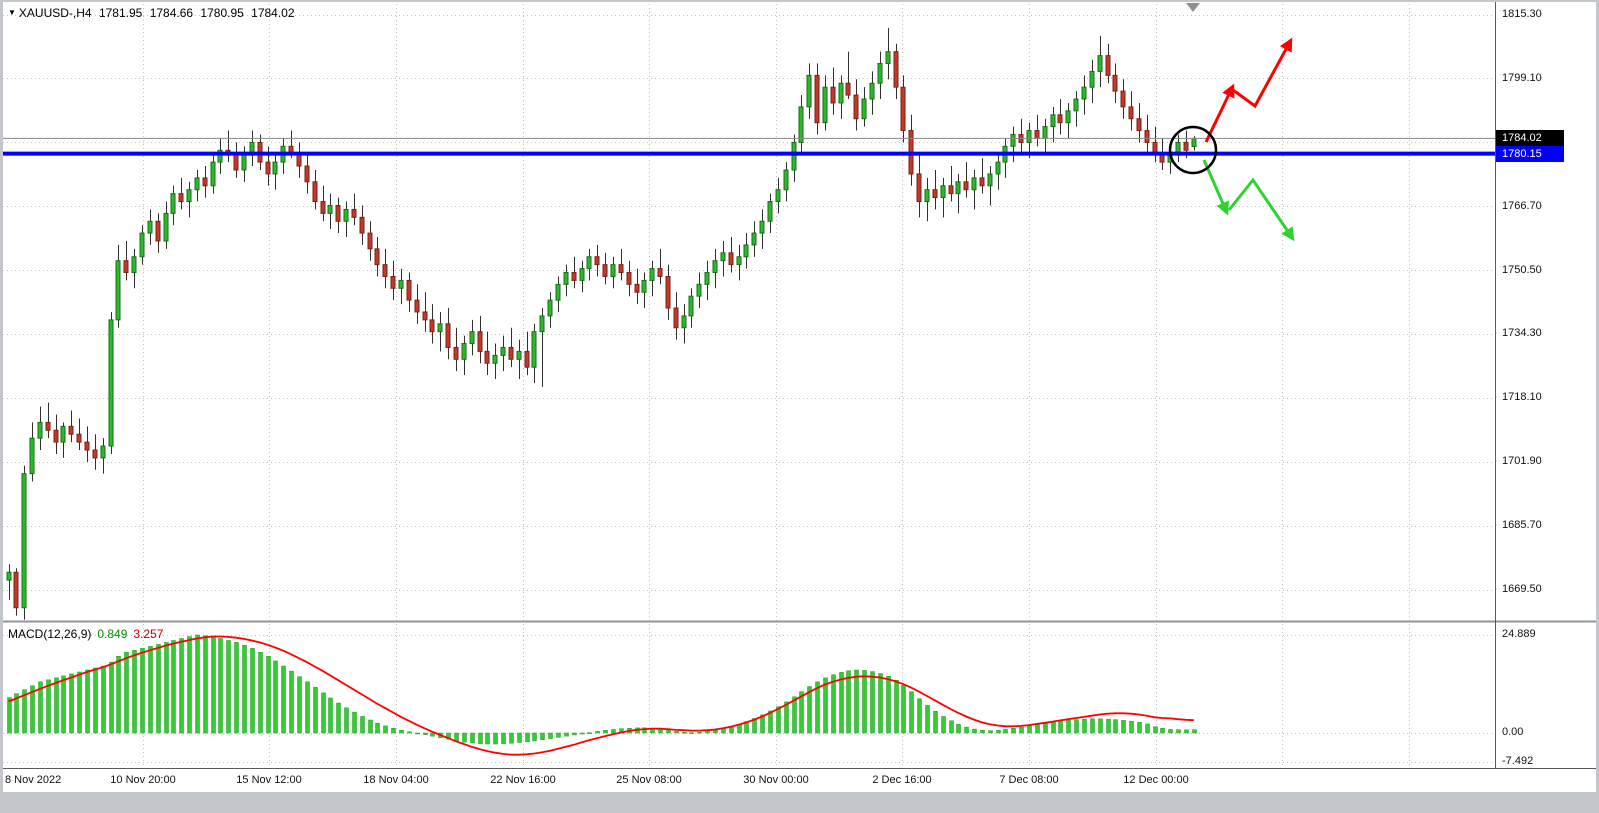 Image resolution: width=1599 pixels, height=813 pixels. What do you see at coordinates (85, 634) in the screenshot?
I see `macd-indicator-label: MACD(12,26,9) 0.849 3.257` at bounding box center [85, 634].